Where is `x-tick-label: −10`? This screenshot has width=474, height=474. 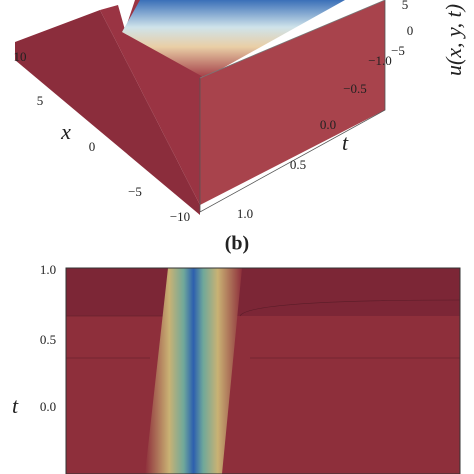 x-tick-label: −10 is located at coordinates (180, 216).